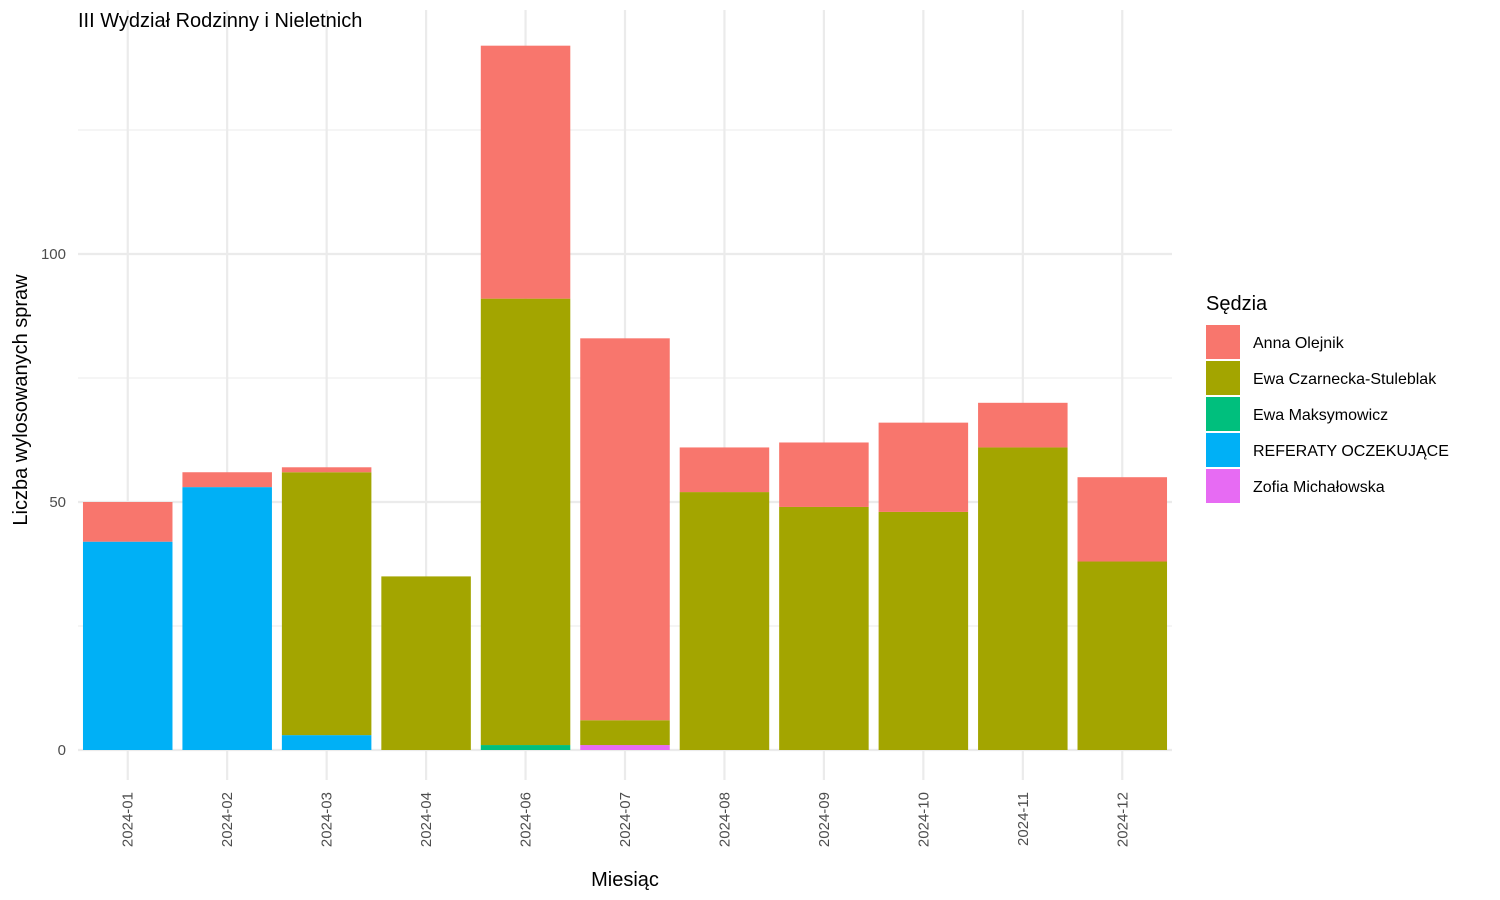  Describe the element at coordinates (220, 21) in the screenshot. I see `chart-title: III Wydział Rodzinny i Nieletnich` at that location.